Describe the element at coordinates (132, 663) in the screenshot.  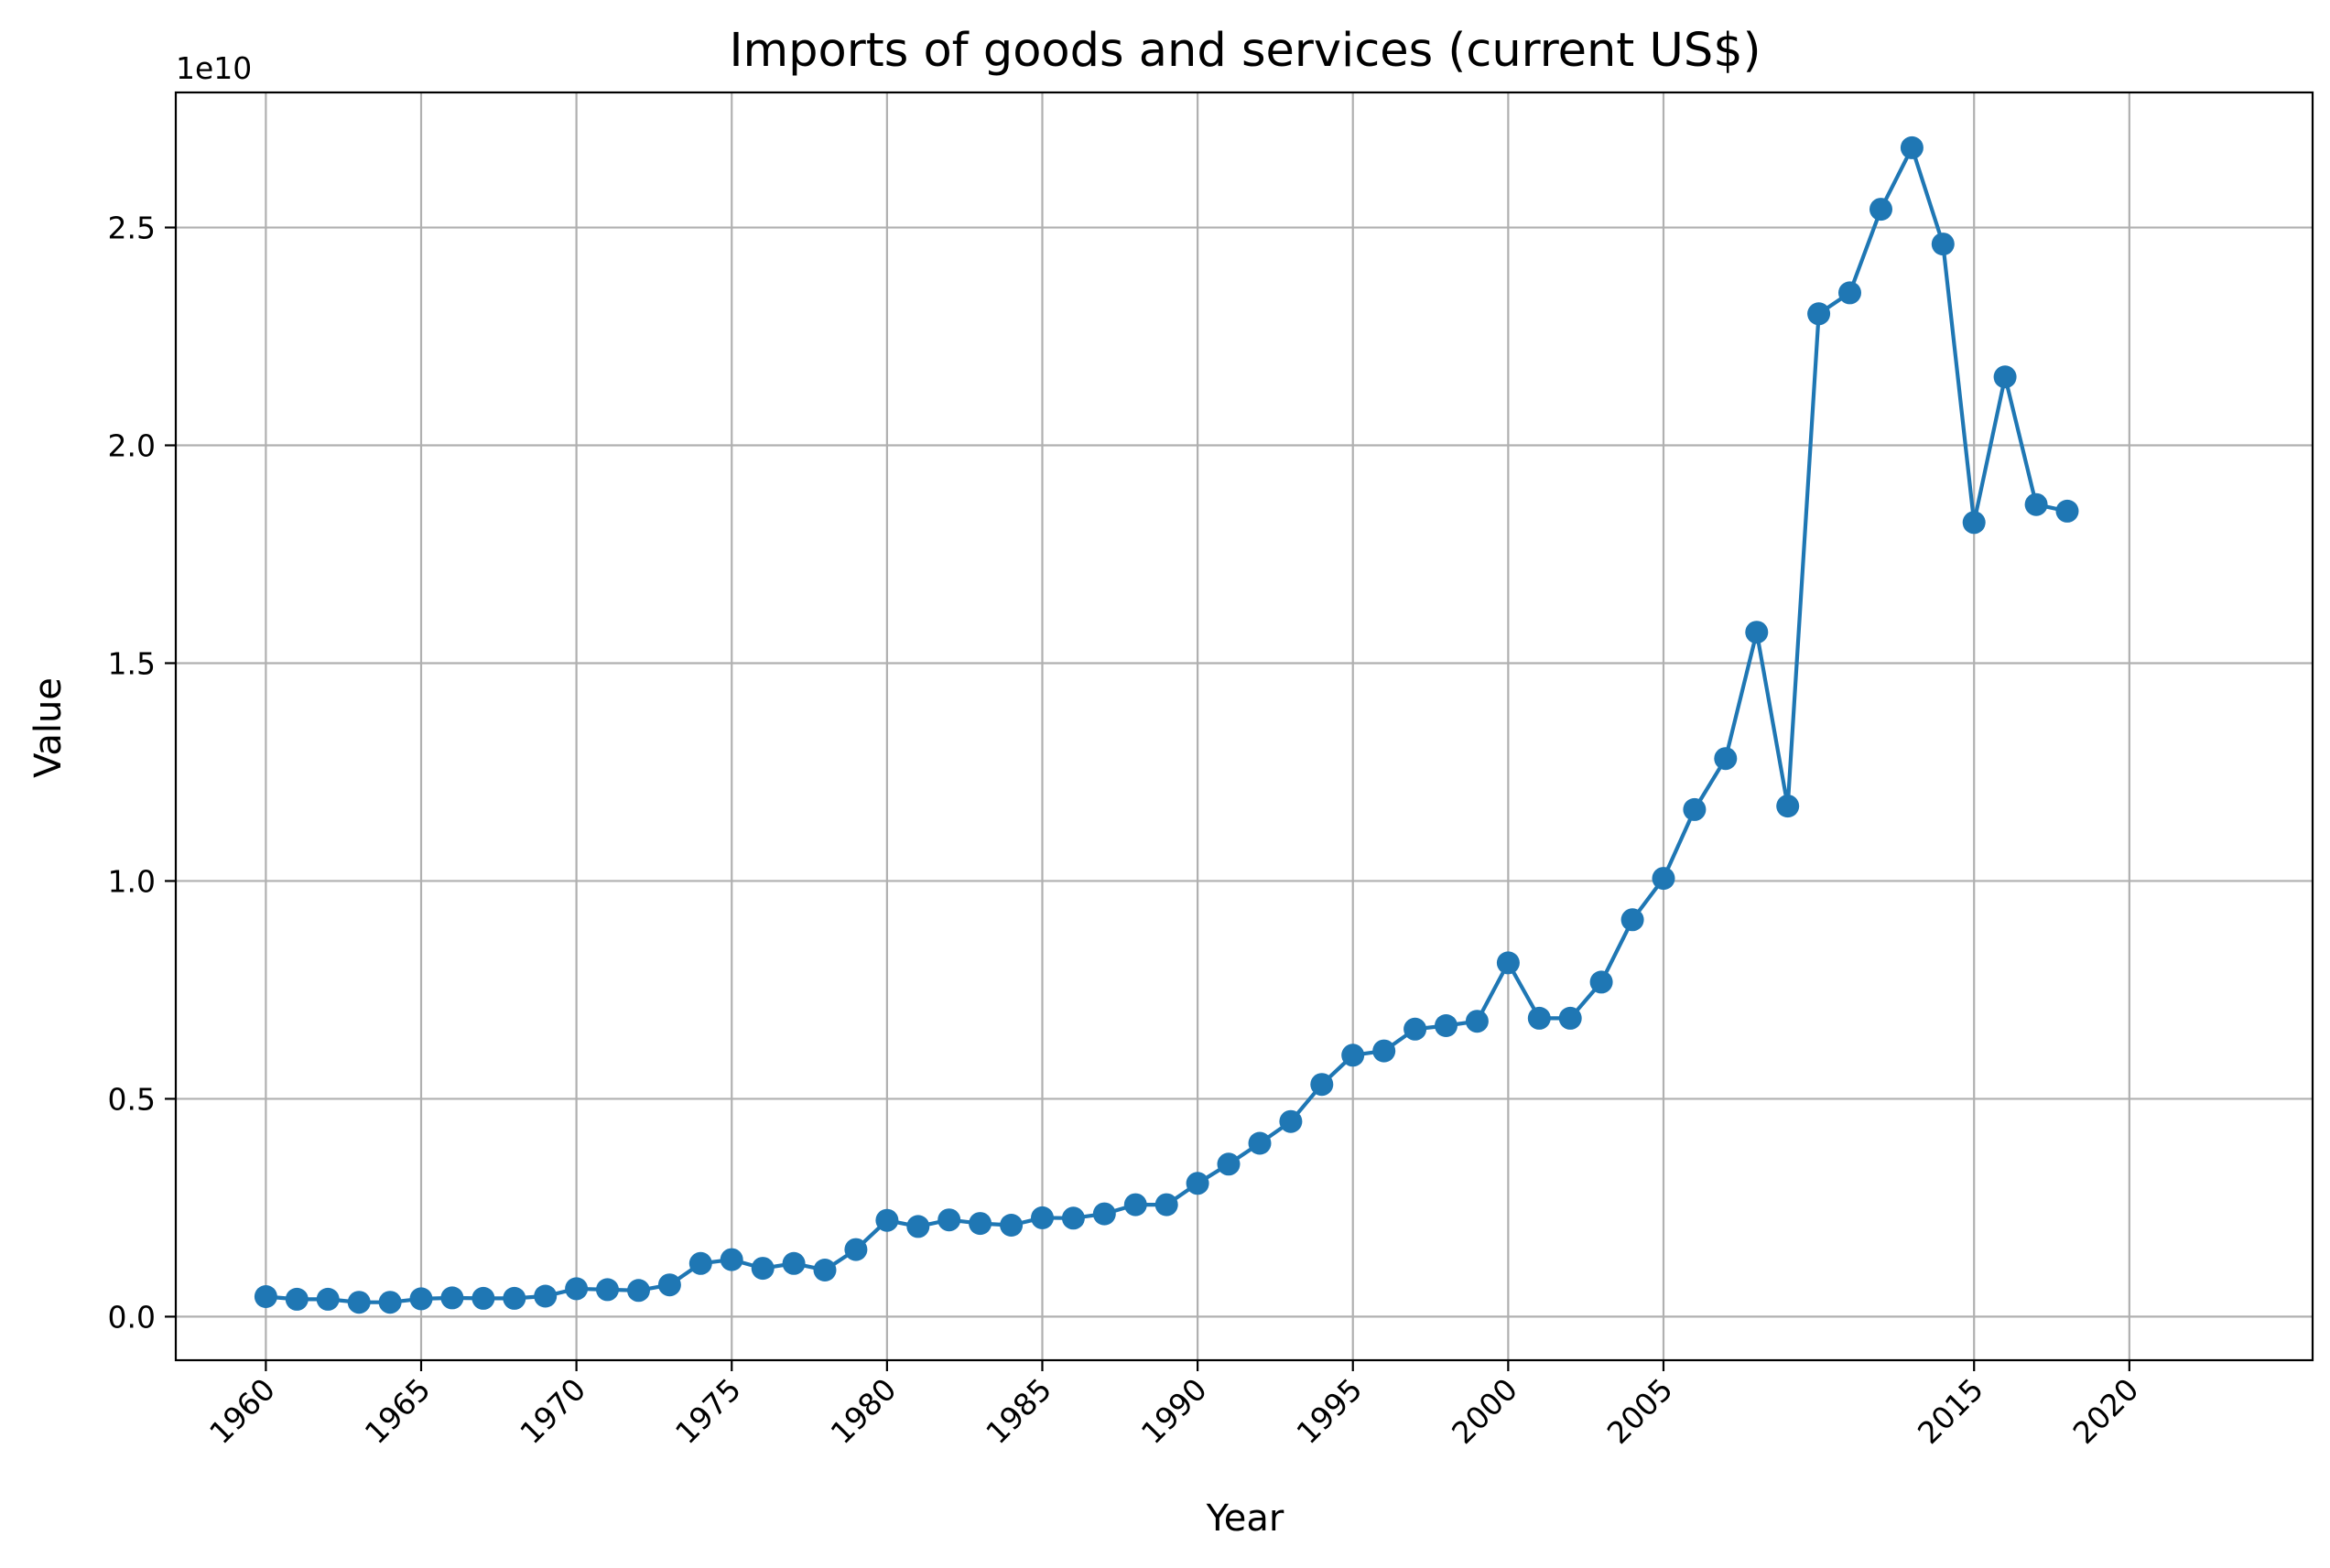
I see `y-tick-label: 1.5` at that location.